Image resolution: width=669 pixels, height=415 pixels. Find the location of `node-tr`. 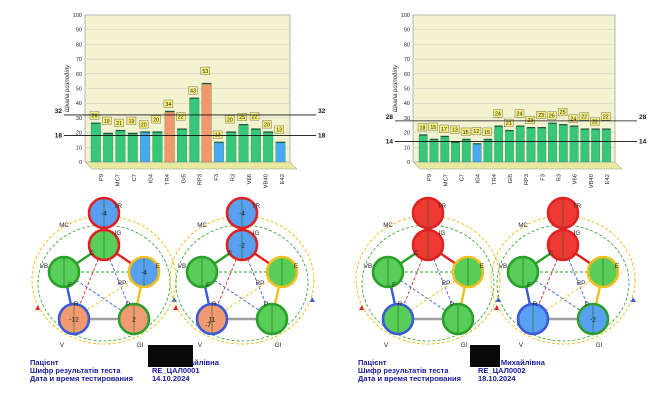

node-tr is located at coordinates (563, 213).